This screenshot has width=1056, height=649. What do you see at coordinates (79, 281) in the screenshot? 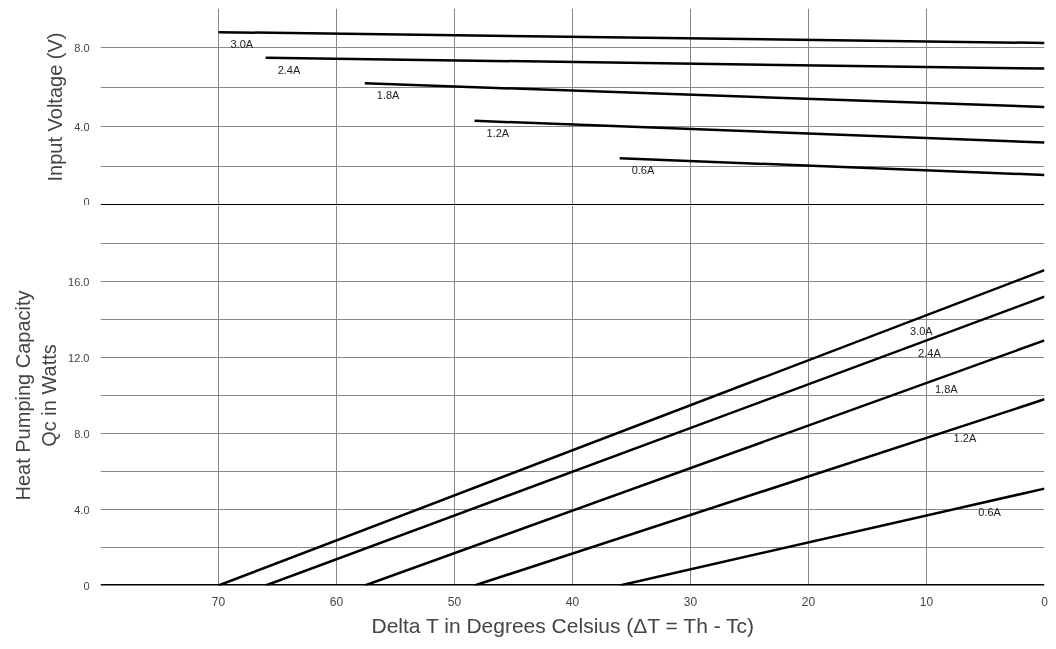
I see `y-tick-label: 16.0` at bounding box center [79, 281].